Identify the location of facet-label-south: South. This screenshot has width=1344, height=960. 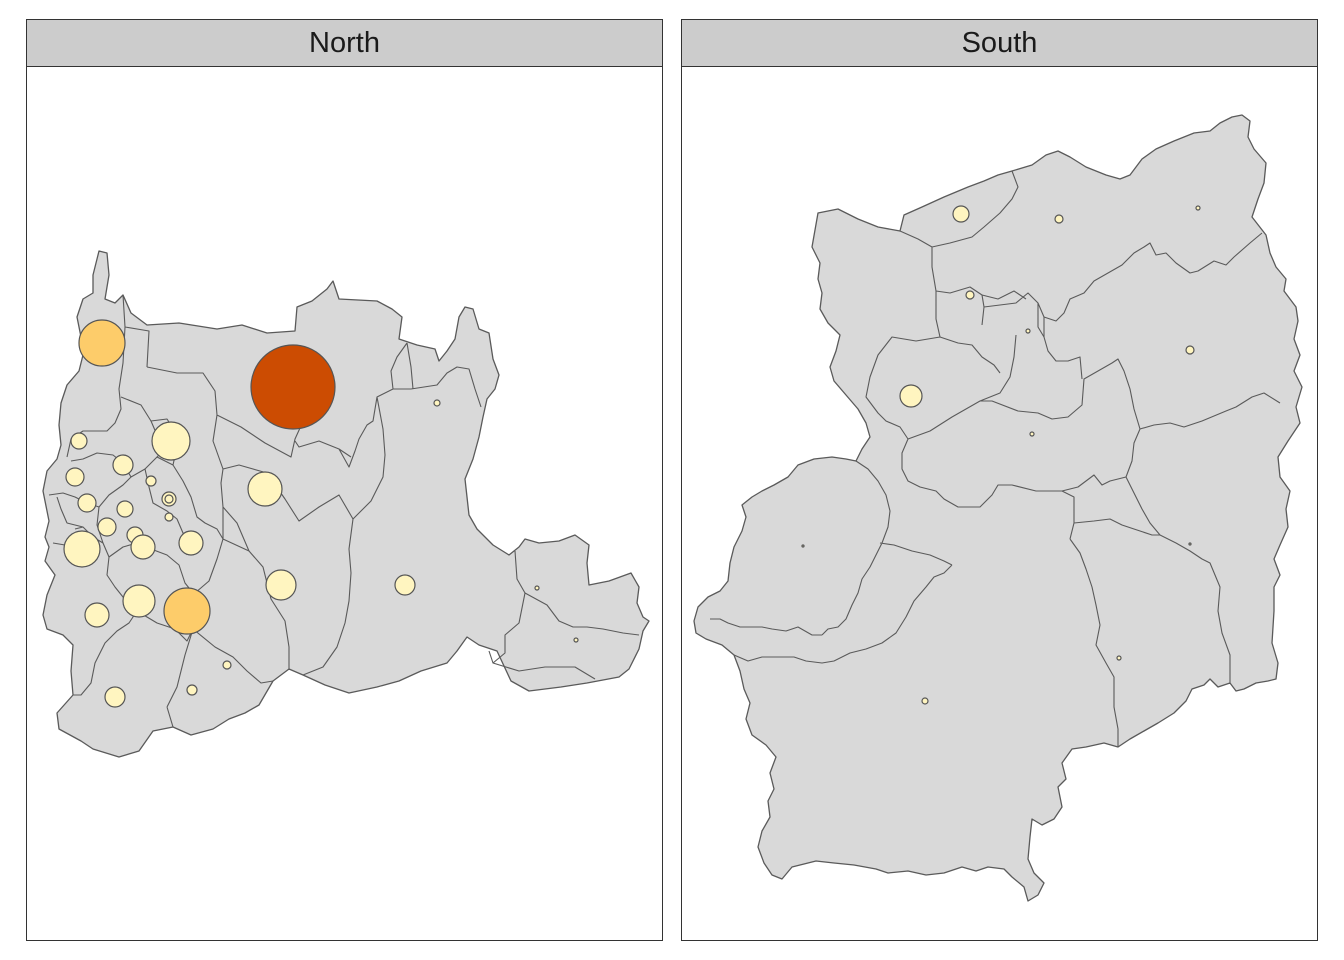
(999, 42).